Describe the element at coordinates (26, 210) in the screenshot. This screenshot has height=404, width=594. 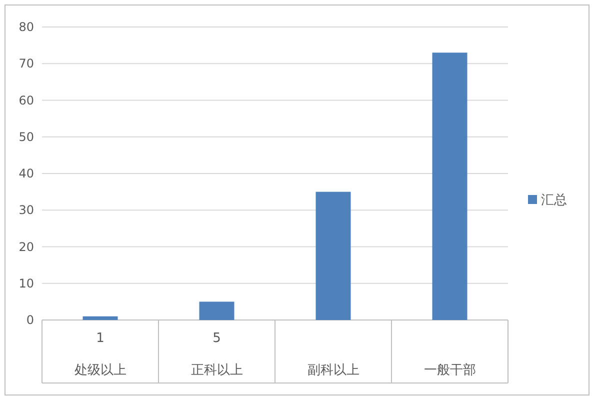
I see `y-tick-label: 30` at that location.